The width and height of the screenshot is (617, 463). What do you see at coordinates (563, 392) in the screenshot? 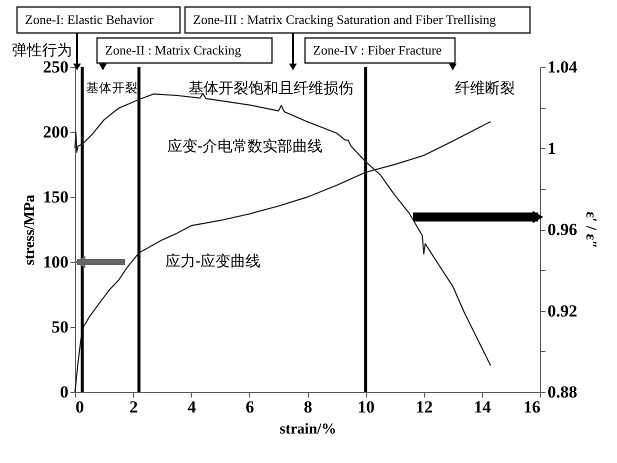
I see `y2-tick-label: 0.88` at bounding box center [563, 392].